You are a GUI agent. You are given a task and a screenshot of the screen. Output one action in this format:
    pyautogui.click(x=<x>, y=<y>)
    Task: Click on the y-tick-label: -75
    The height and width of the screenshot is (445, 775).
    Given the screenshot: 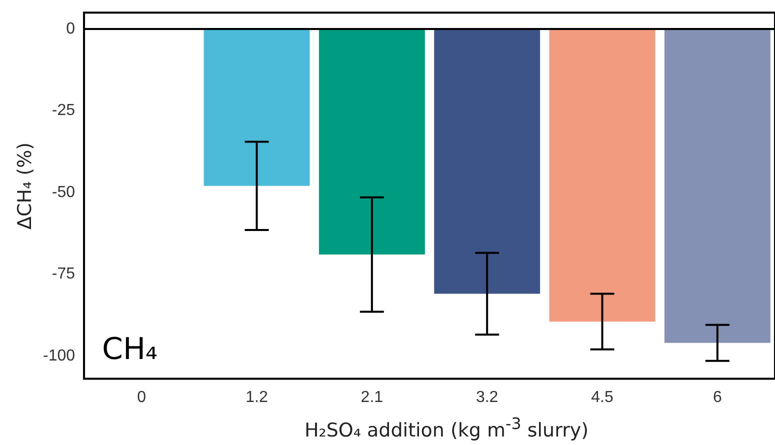 What is the action you would take?
    pyautogui.click(x=64, y=274)
    